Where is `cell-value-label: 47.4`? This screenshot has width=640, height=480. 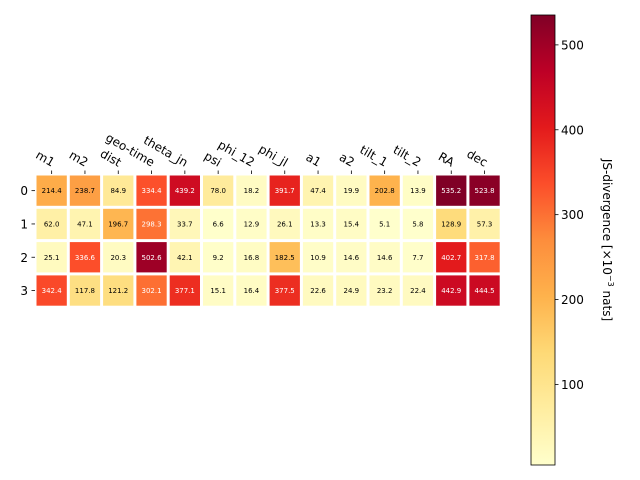
cell-value-label: 47.4 is located at coordinates (318, 191).